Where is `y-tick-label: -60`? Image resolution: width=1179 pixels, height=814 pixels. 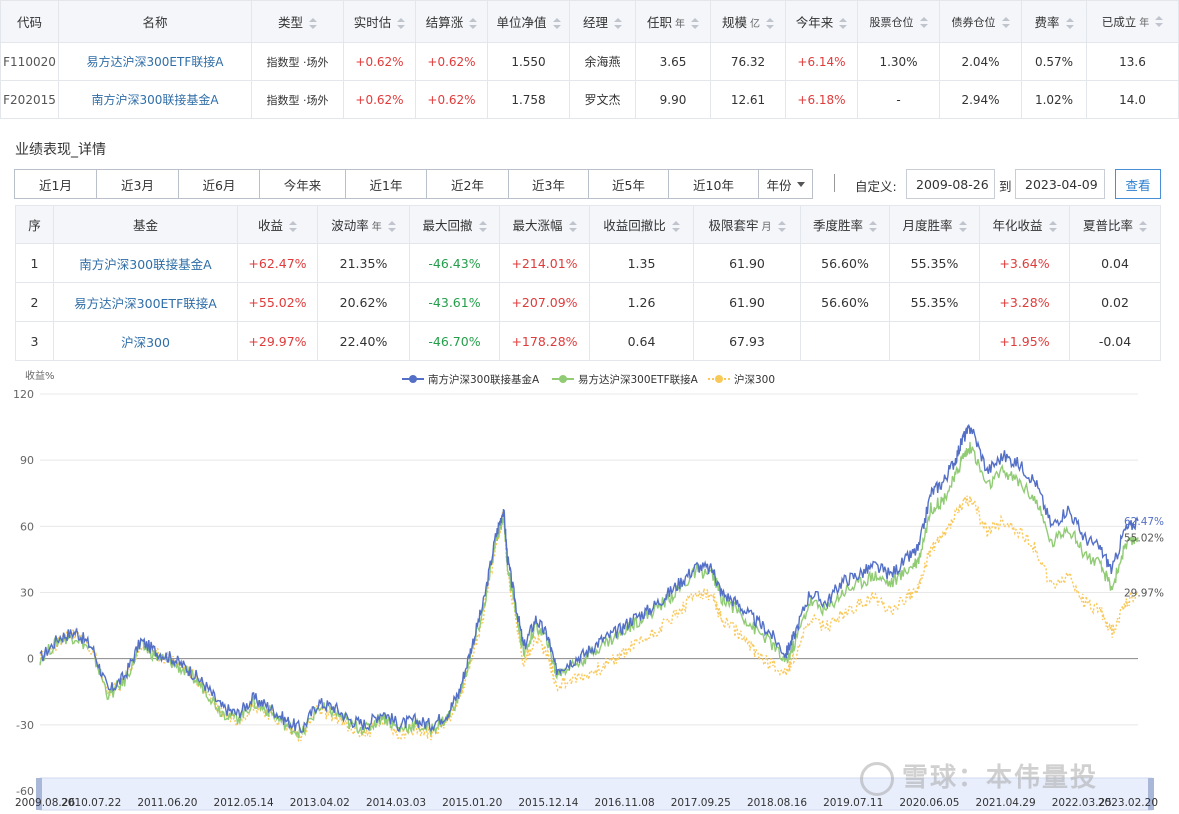
y-tick-label: -60 is located at coordinates (25, 791).